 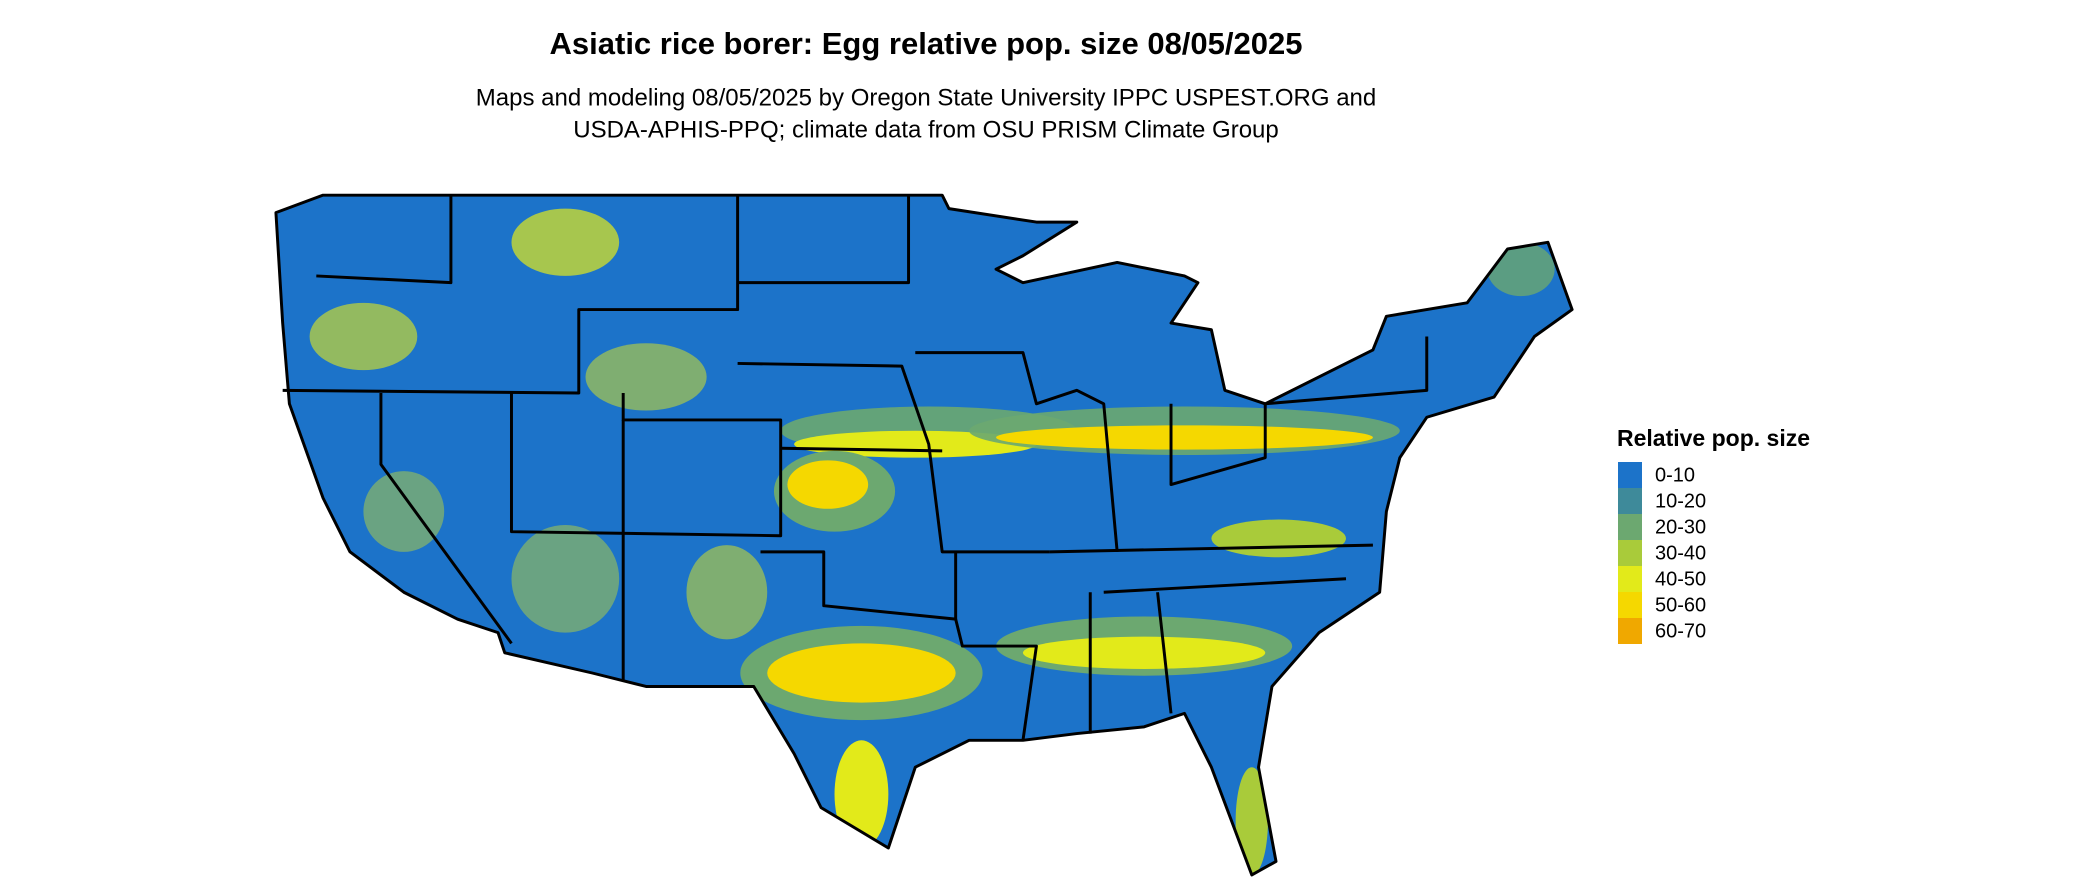 I want to click on legend-label: 50-60, so click(x=1680, y=605).